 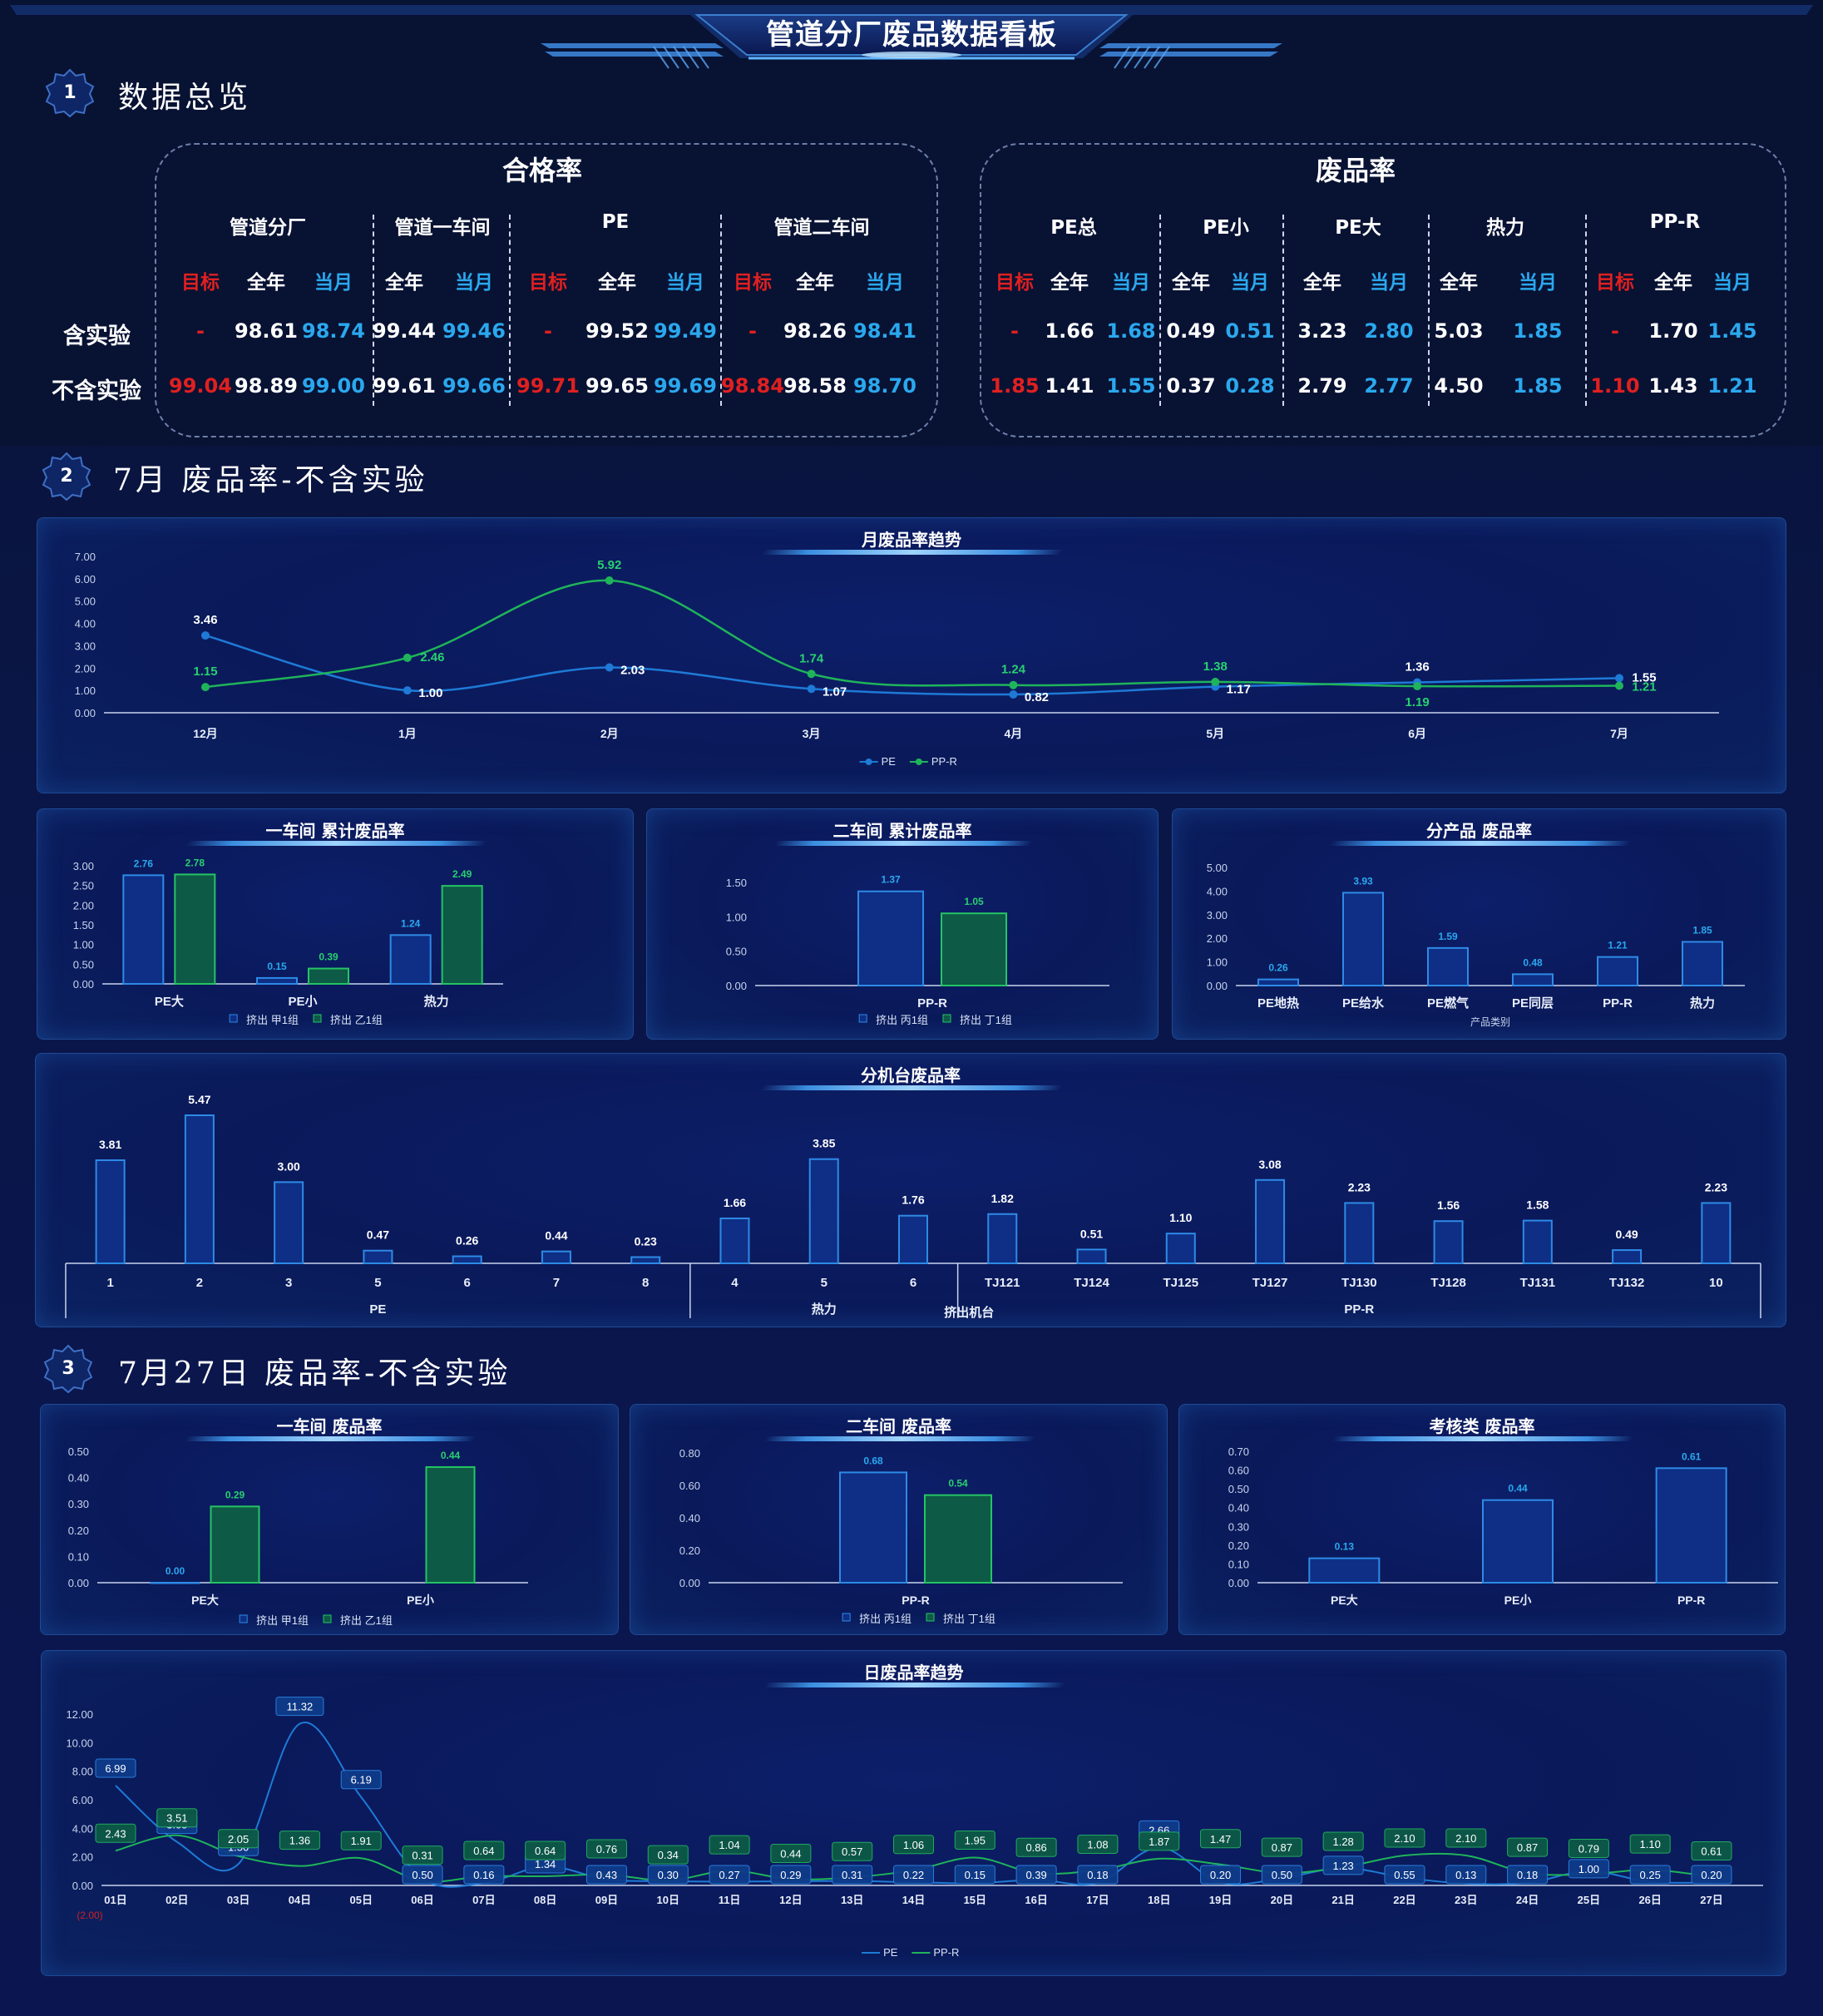 I want to click on scrap_rate-group-2-year-label: 全年, so click(x=1322, y=283).